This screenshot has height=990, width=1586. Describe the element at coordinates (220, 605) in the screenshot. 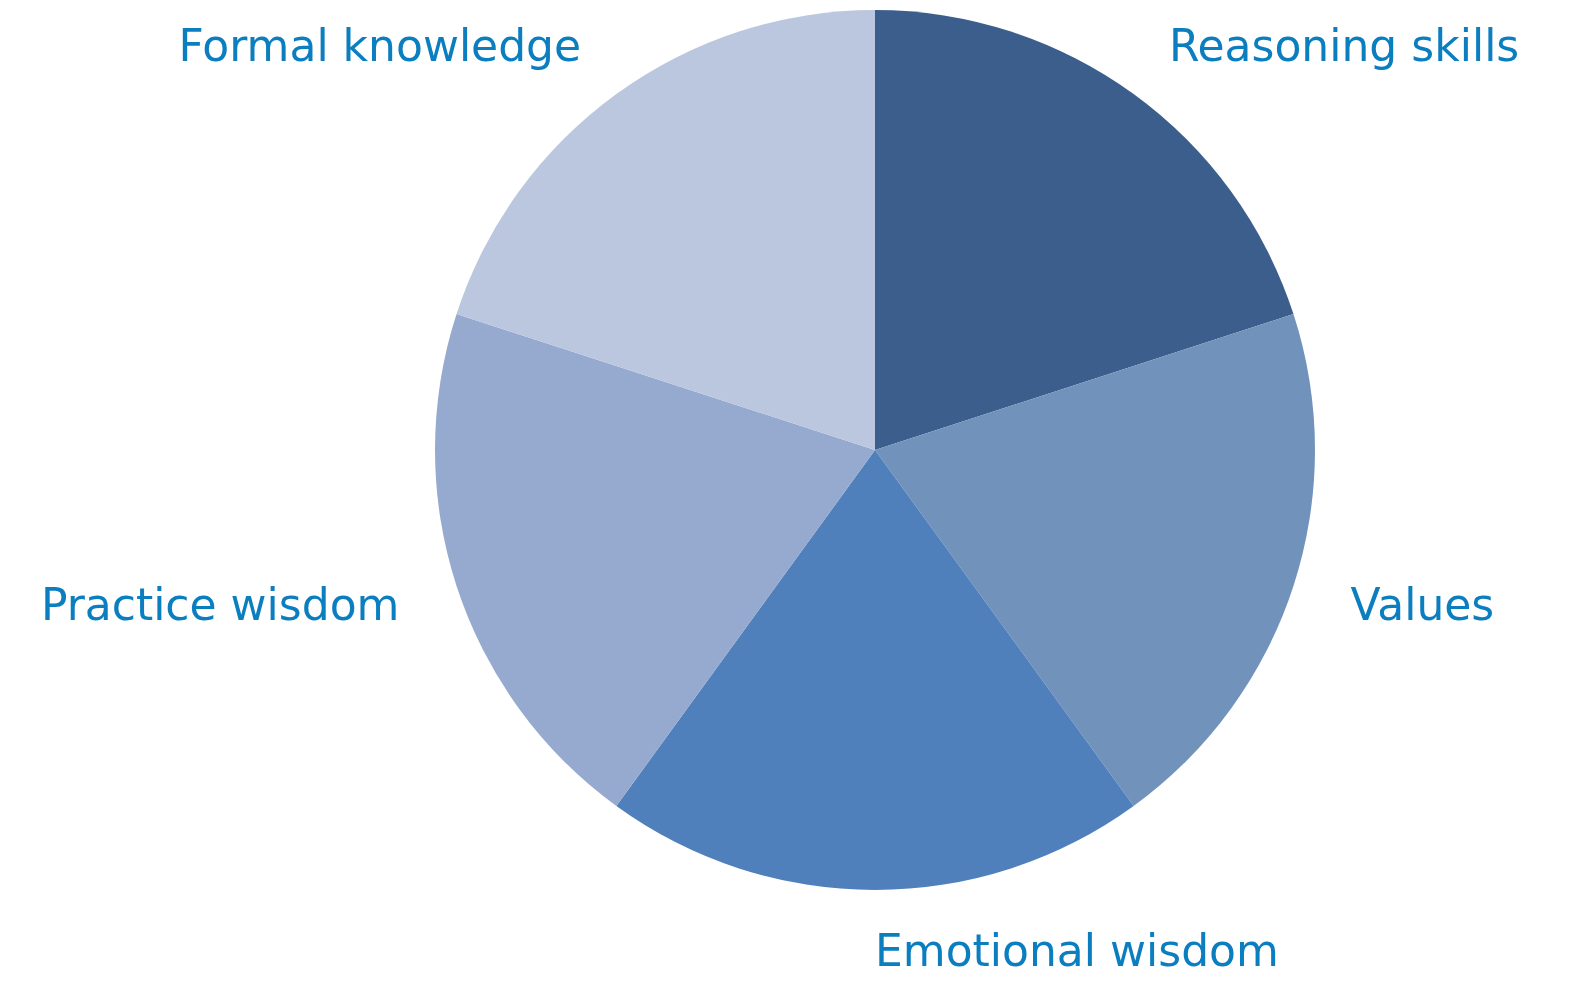

I see `slice-label: Practice wisdom` at that location.